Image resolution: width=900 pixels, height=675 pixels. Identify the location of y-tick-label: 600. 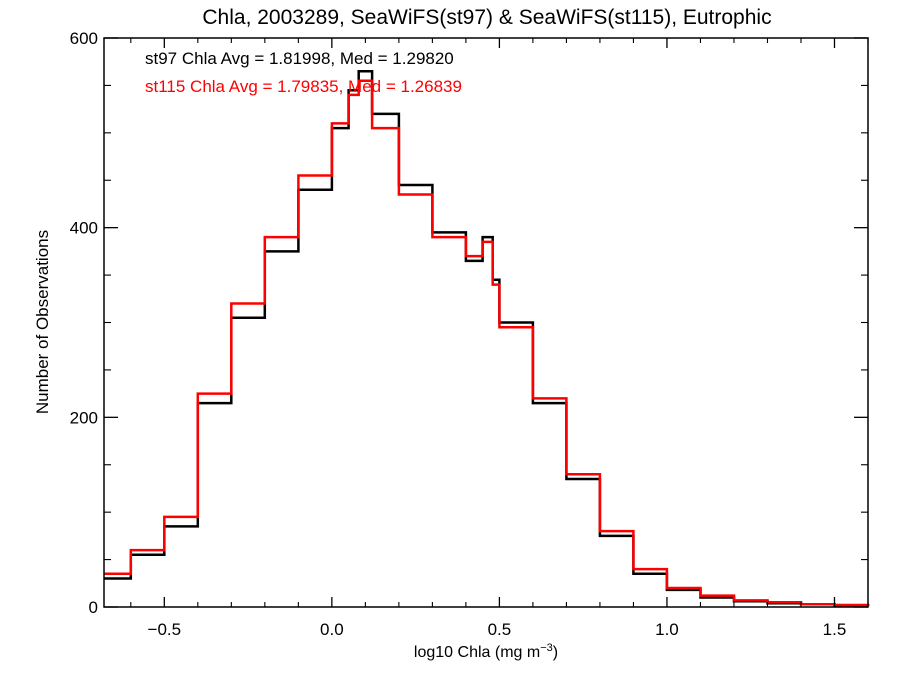
(84, 38).